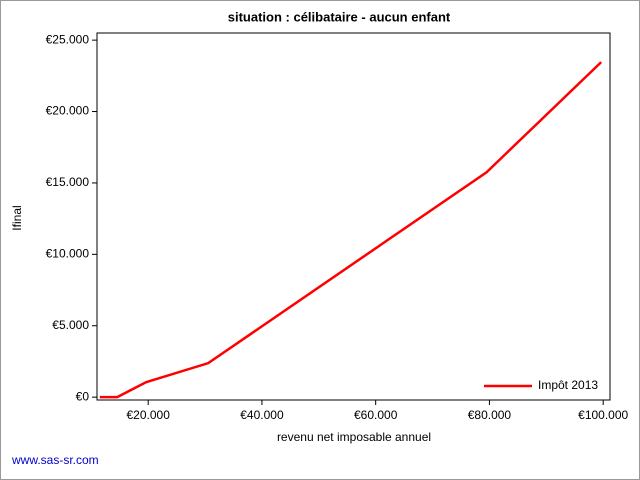 This screenshot has width=640, height=480. What do you see at coordinates (68, 39) in the screenshot?
I see `y-tick-label: €25.000` at bounding box center [68, 39].